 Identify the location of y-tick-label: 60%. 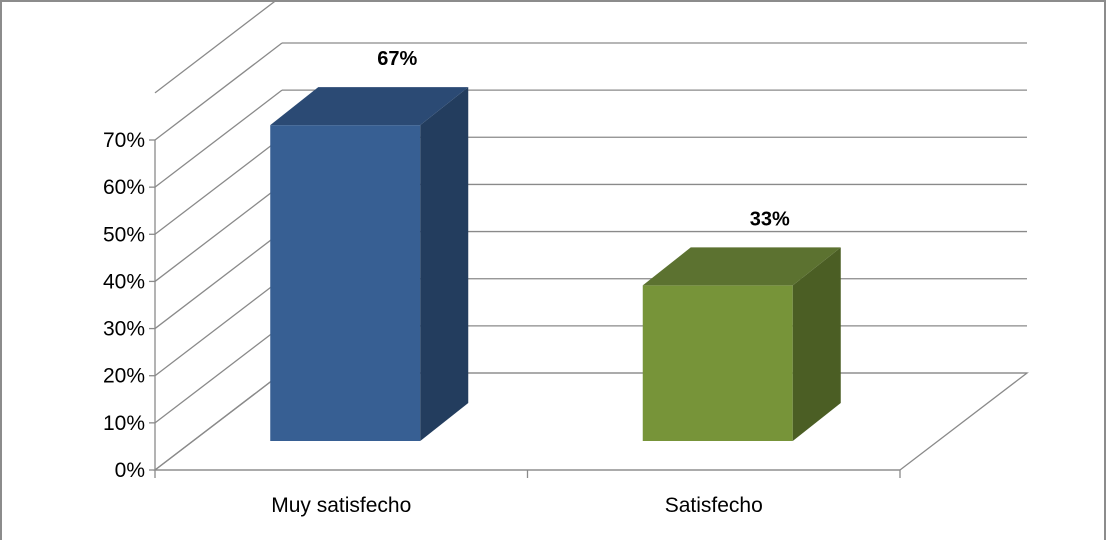
(124, 187).